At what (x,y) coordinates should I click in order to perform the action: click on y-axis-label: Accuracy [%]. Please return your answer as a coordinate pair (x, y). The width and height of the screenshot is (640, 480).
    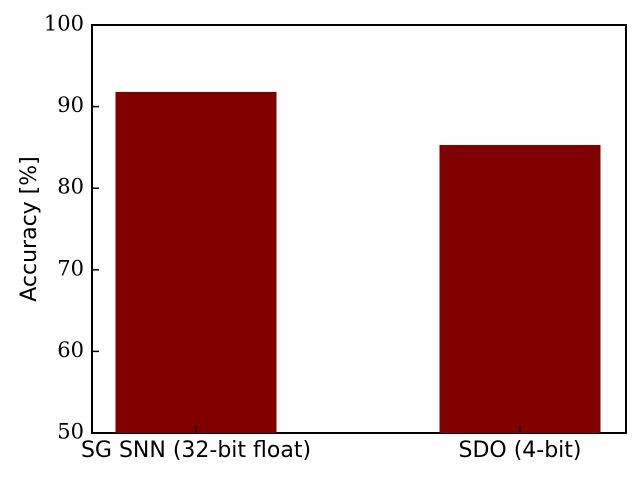
    Looking at the image, I should click on (29, 229).